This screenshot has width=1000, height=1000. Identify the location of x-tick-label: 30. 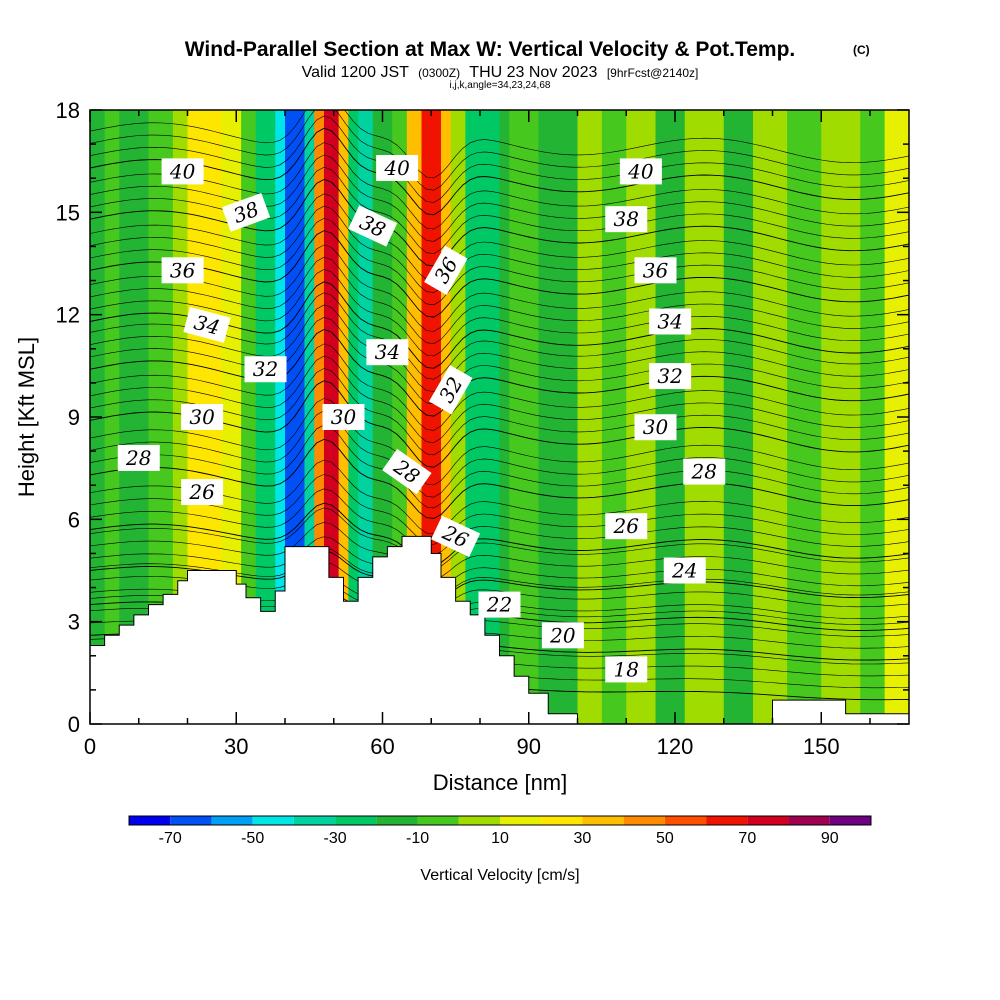
(236, 746).